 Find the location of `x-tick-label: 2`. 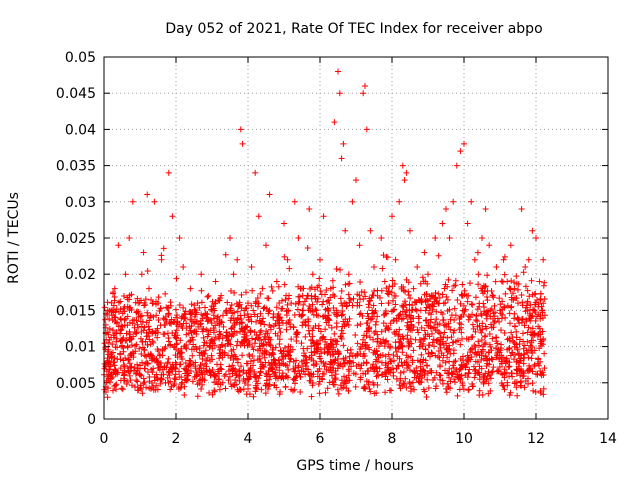

x-tick-label: 2 is located at coordinates (176, 439).